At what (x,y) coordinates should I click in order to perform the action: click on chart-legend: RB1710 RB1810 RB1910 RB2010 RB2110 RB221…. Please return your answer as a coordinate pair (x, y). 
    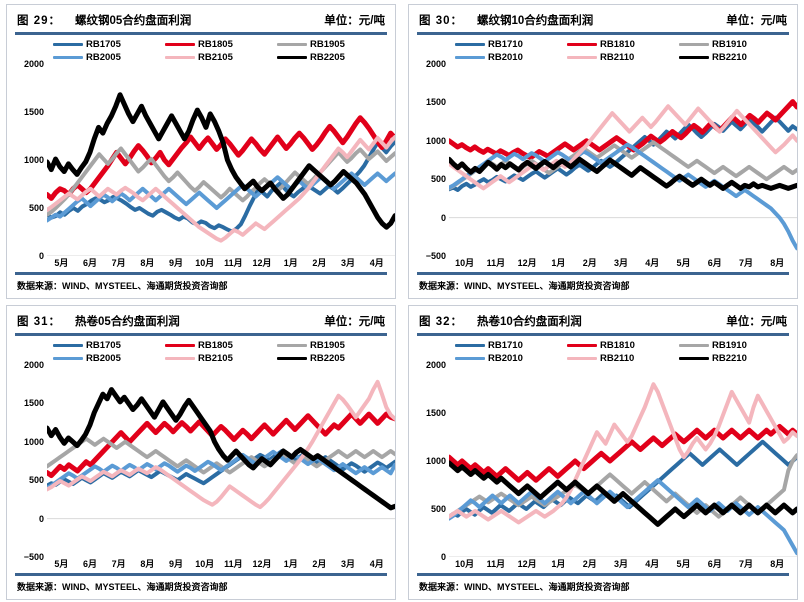
    Looking at the image, I should click on (603, 350).